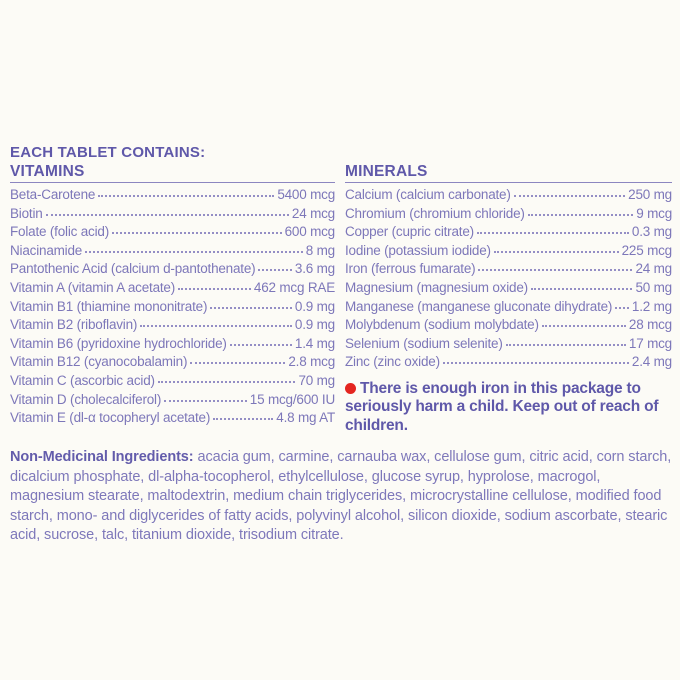 This screenshot has width=680, height=680. Describe the element at coordinates (93, 287) in the screenshot. I see `nutrient-name: Vitamin A (vitamin A acetate)` at that location.